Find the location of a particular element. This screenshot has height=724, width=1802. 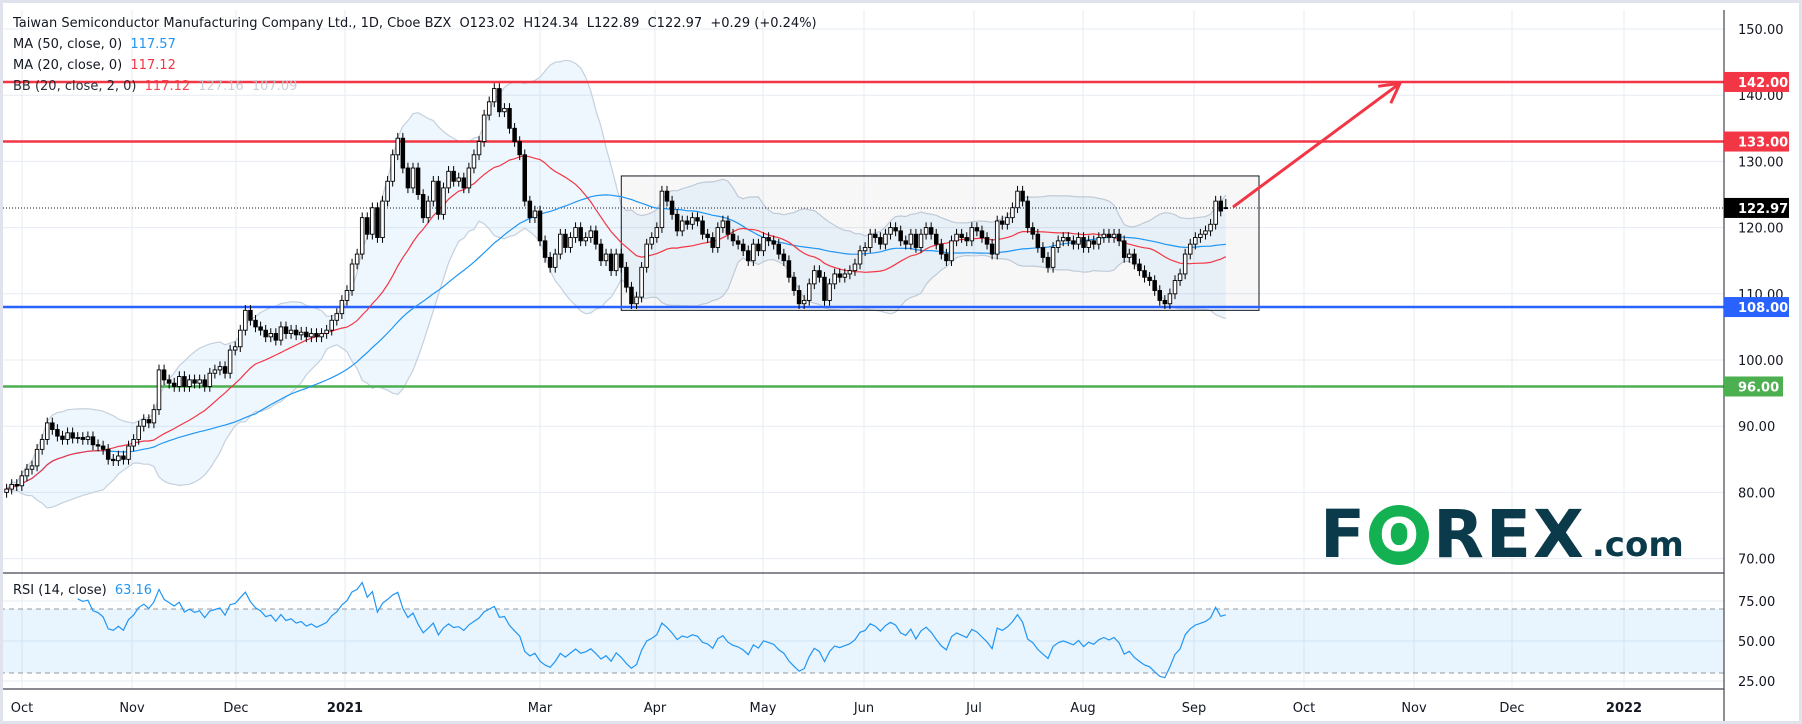

price-tick-label: 120.00 is located at coordinates (1761, 229).